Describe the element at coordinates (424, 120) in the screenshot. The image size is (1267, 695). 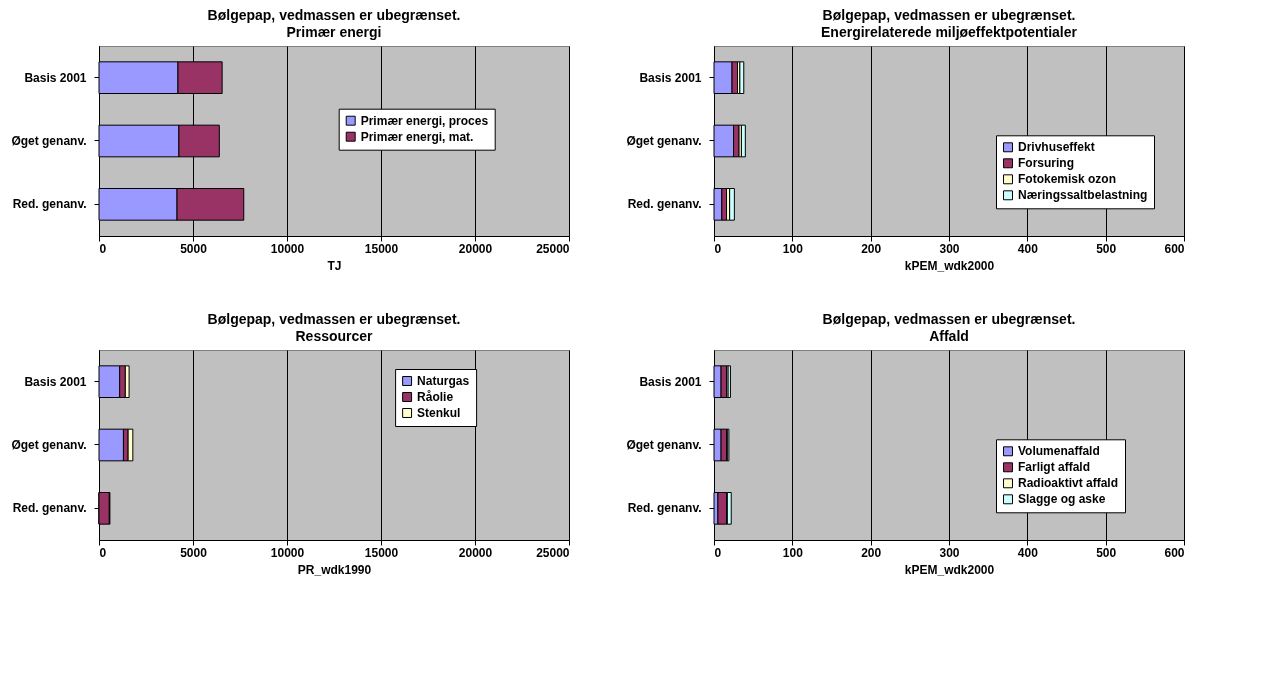
I see `legend-label: Primær energi, proces` at that location.